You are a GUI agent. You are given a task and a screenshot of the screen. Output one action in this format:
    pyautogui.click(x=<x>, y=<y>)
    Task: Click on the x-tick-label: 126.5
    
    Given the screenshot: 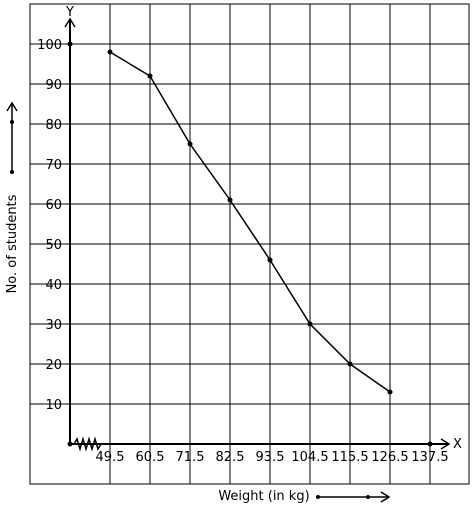 What is the action you would take?
    pyautogui.click(x=389, y=457)
    